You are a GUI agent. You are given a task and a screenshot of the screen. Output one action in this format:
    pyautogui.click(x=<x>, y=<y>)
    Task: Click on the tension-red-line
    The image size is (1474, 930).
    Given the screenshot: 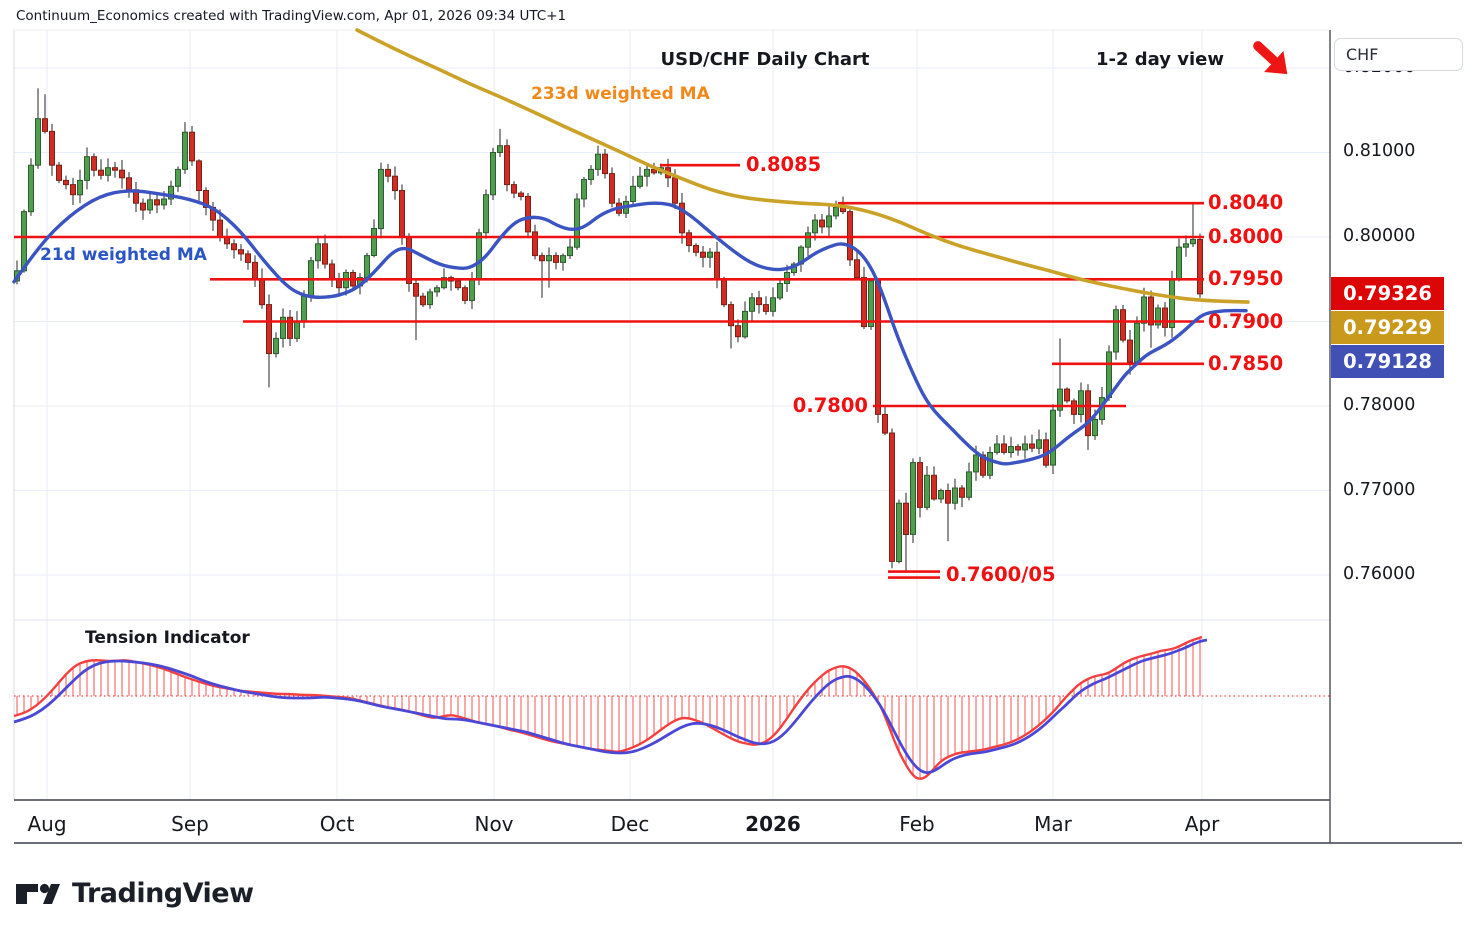 What is the action you would take?
    pyautogui.click(x=608, y=707)
    